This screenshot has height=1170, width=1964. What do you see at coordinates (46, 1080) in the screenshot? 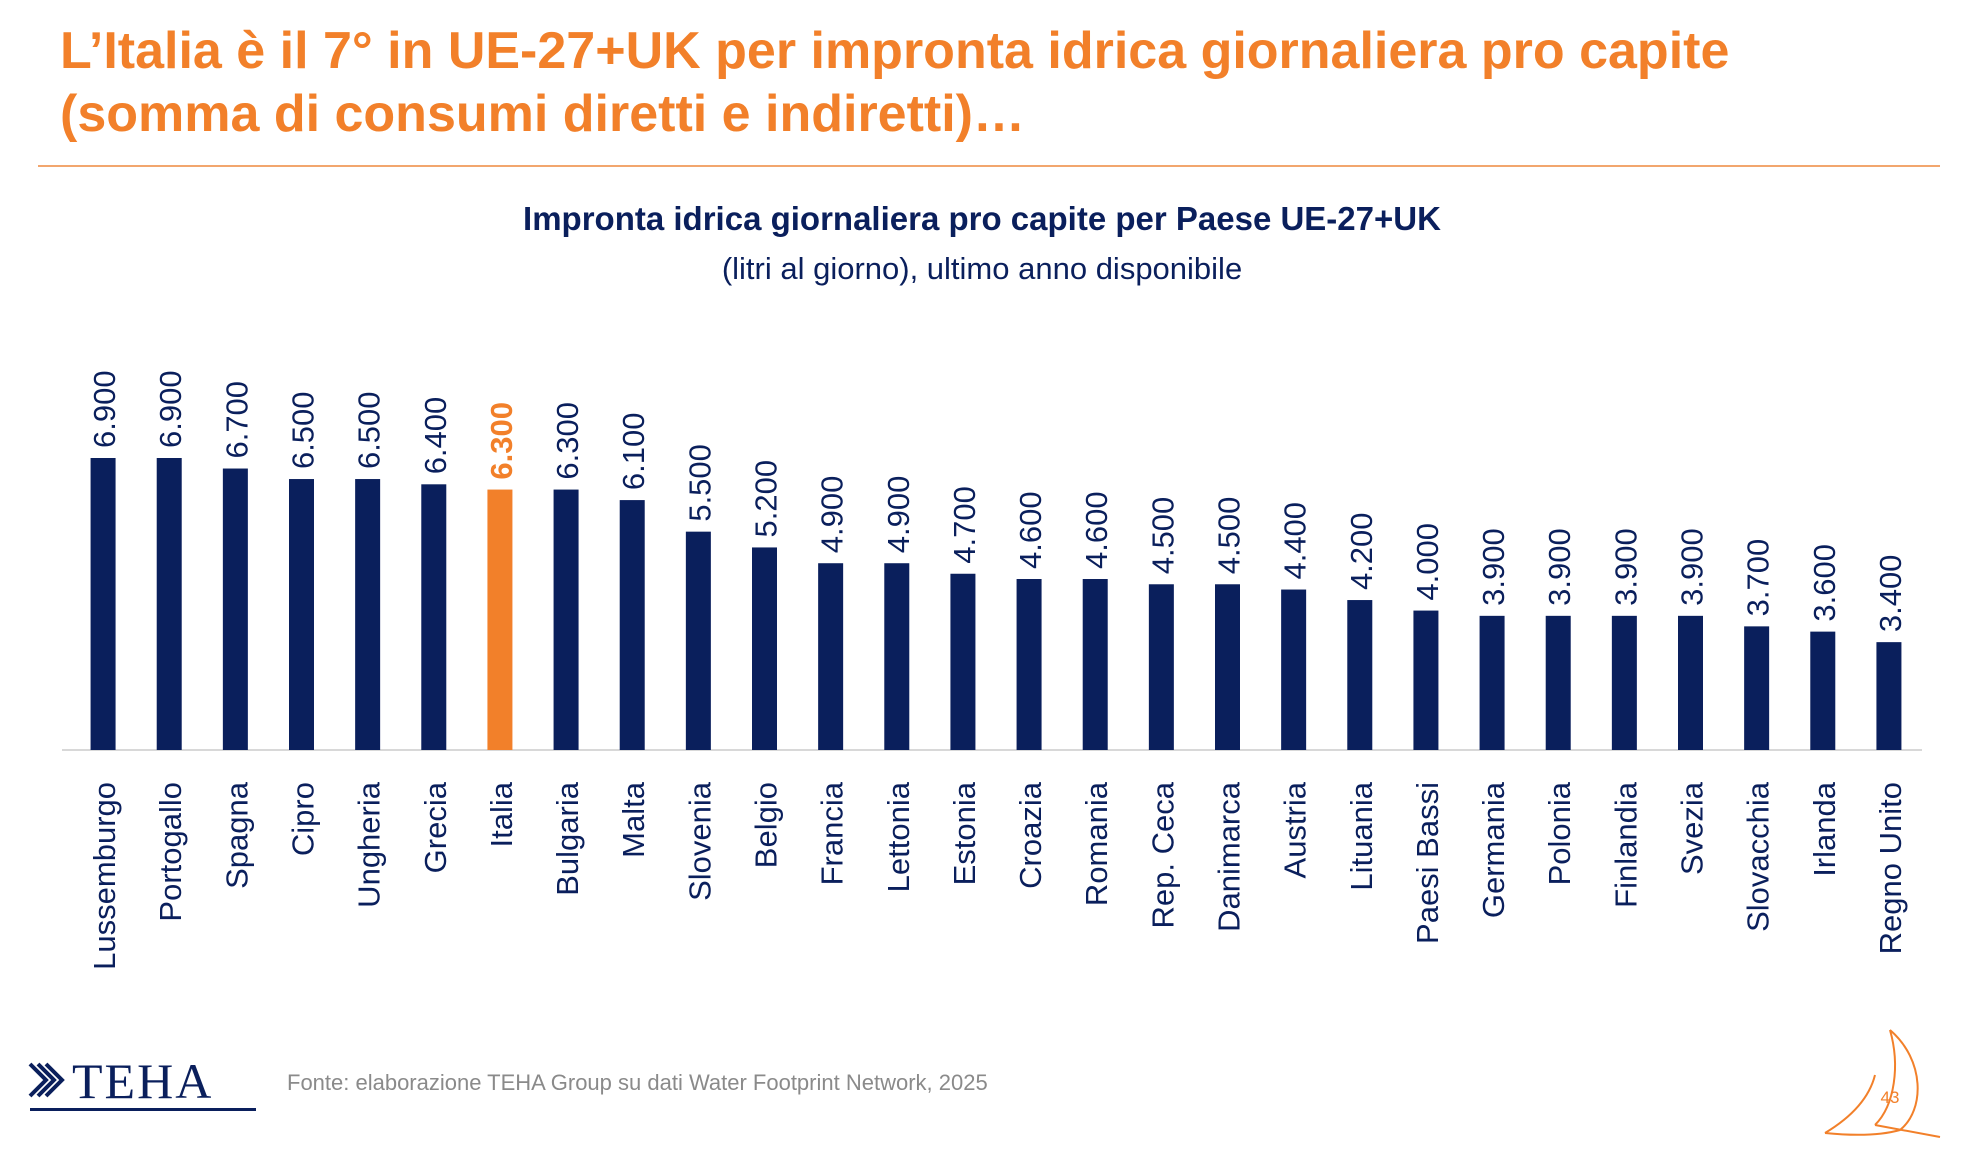
I see `teha-logo-mark` at bounding box center [46, 1080].